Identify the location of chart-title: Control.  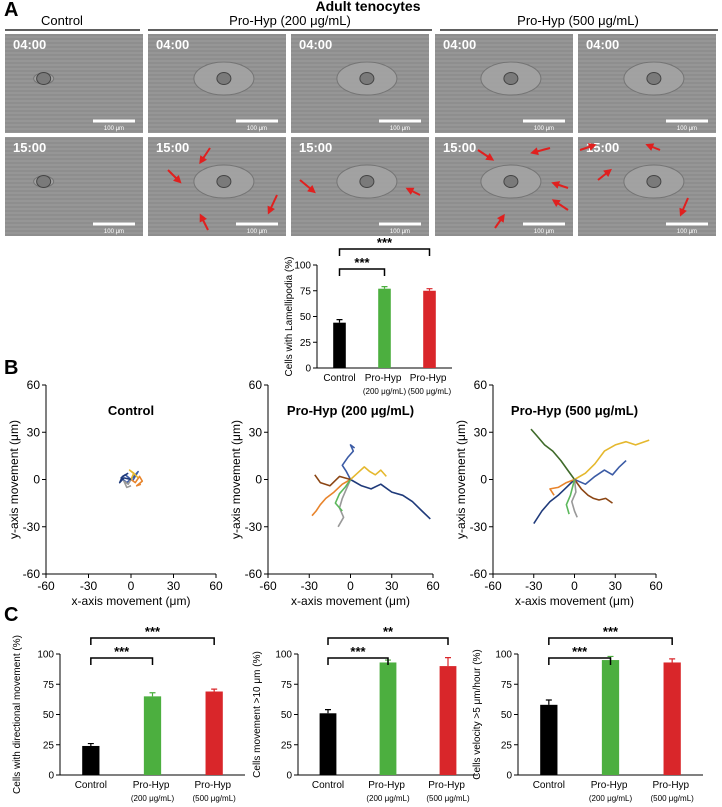
(131, 410).